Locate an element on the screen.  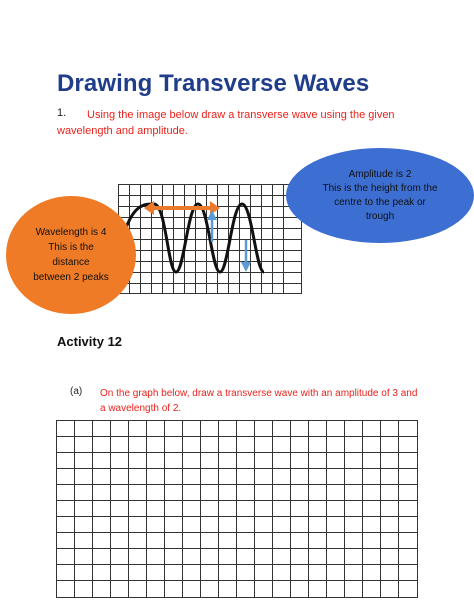
diagram-grid is located at coordinates (210, 239).